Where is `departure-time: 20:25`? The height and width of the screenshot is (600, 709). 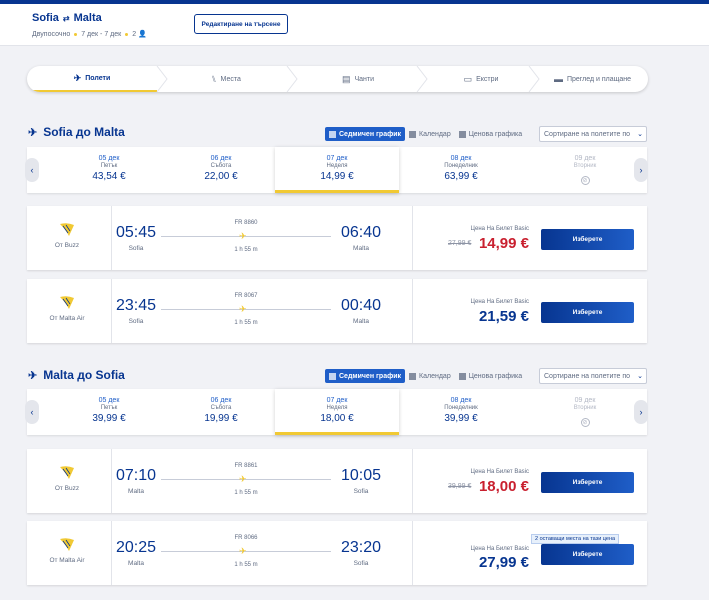
departure-time: 20:25 is located at coordinates (136, 547).